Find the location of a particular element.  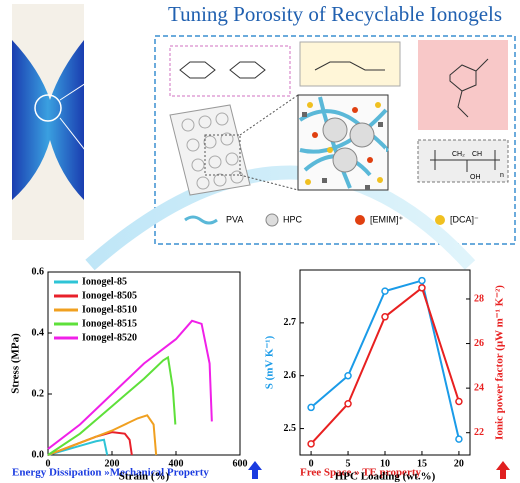

porous-plate is located at coordinates (210, 150).